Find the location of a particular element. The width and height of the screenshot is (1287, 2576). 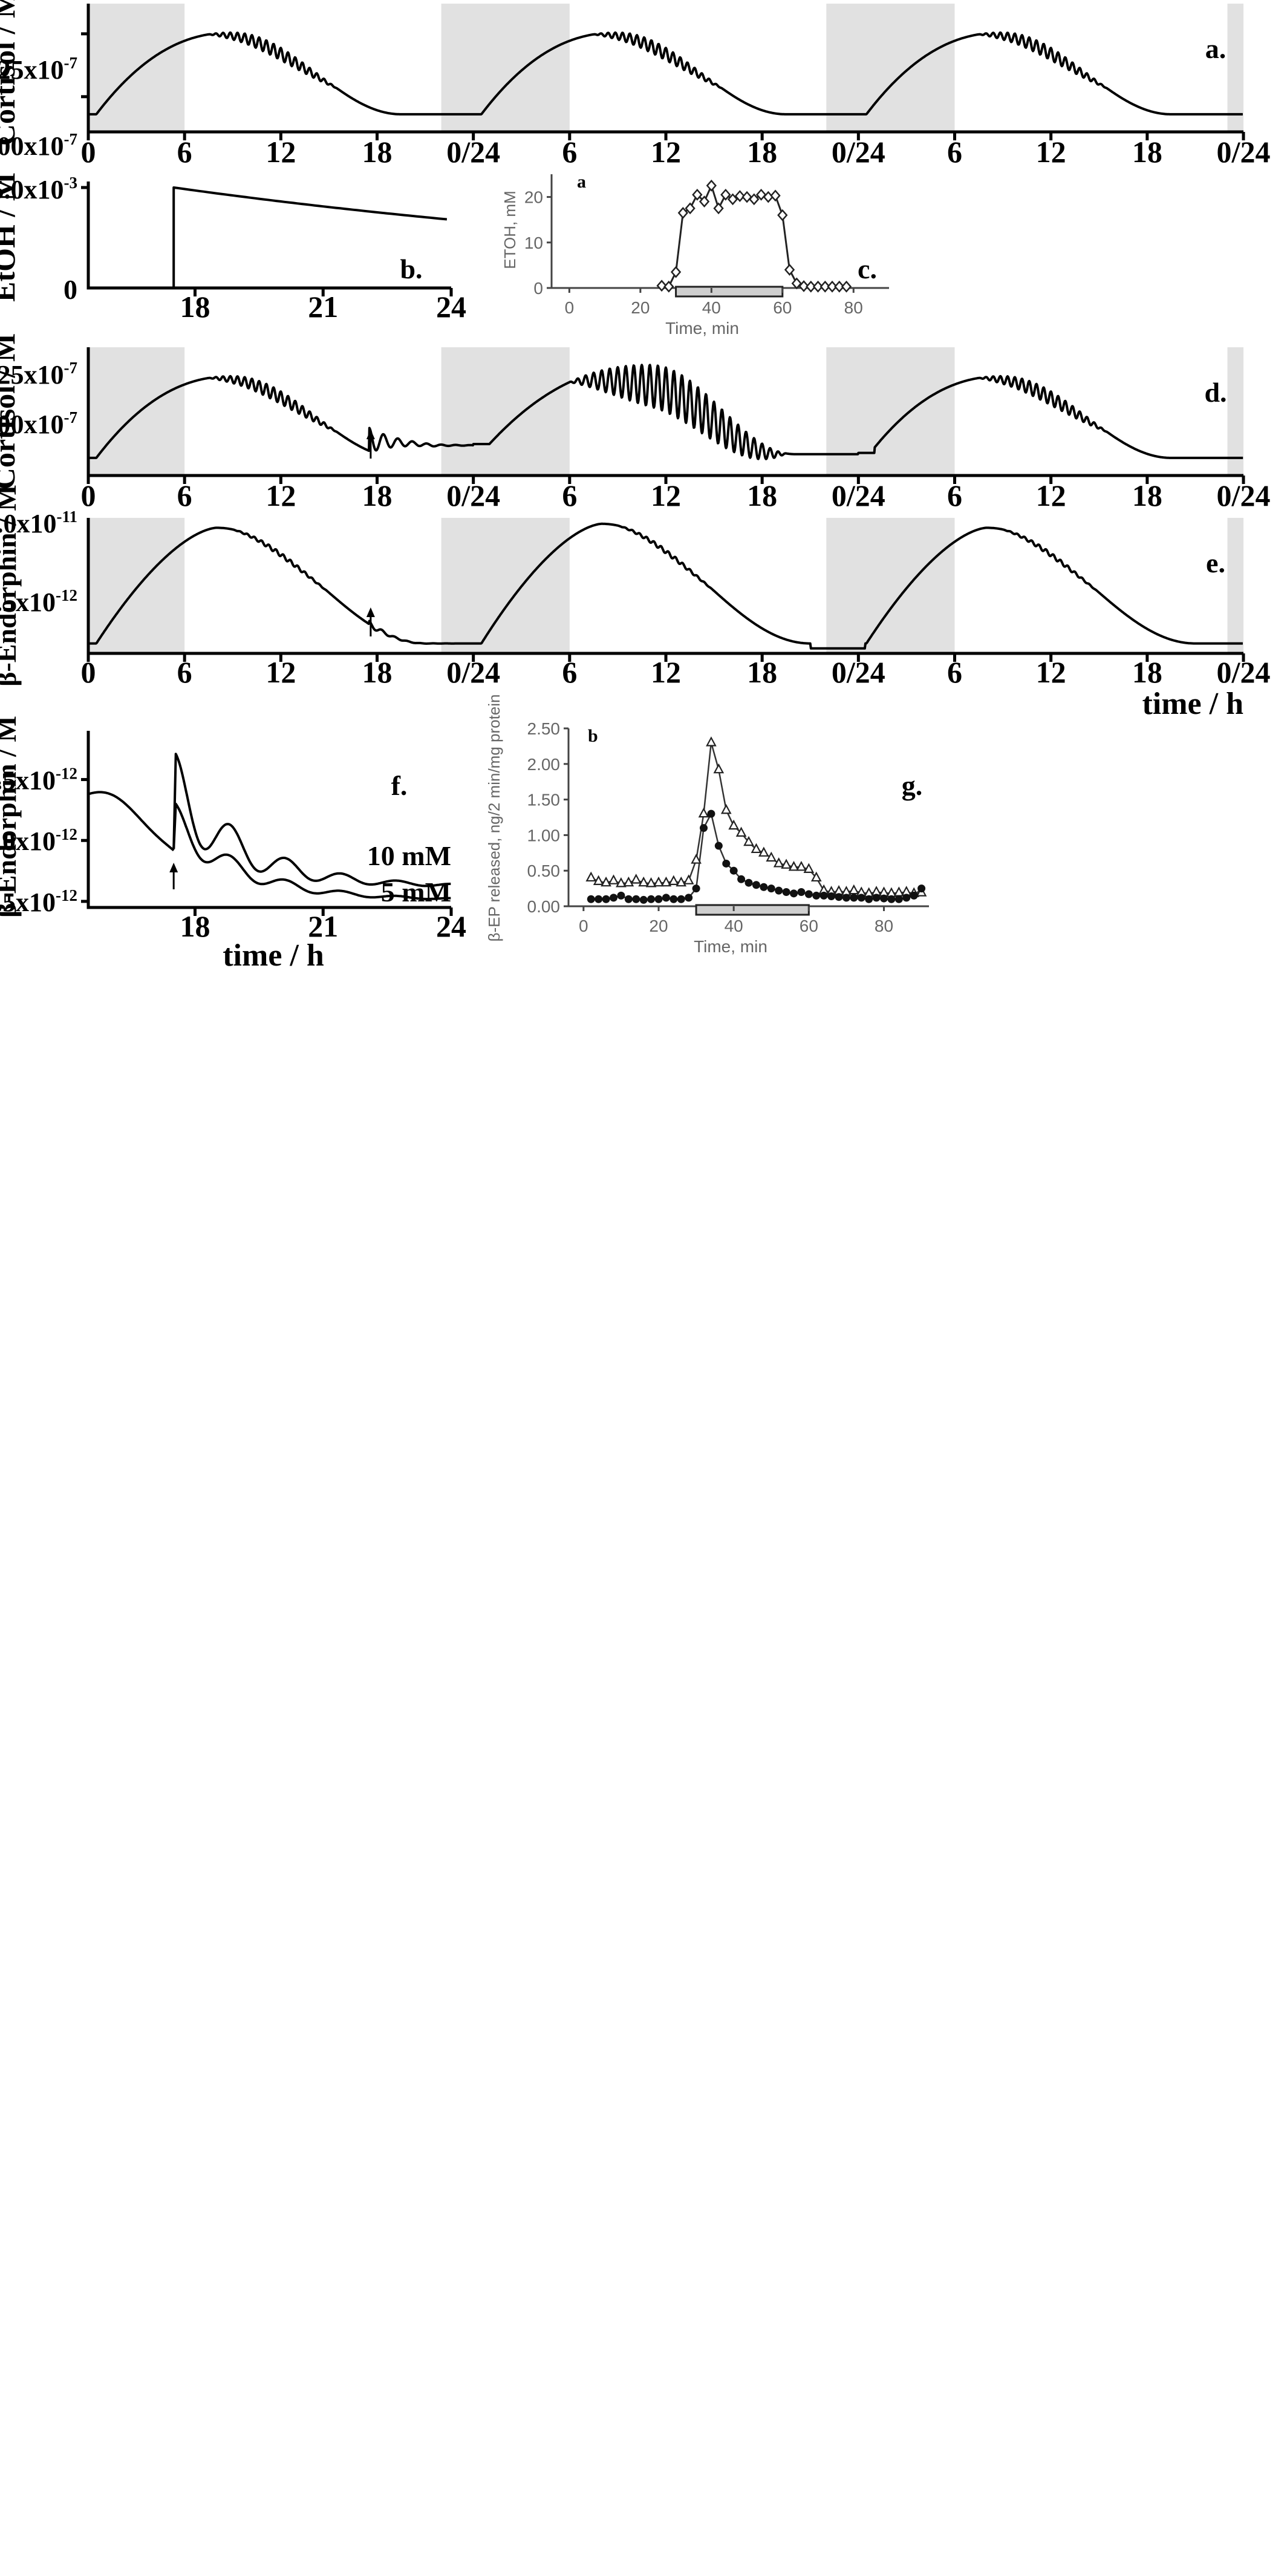

ethanol-series is located at coordinates (310, 237).